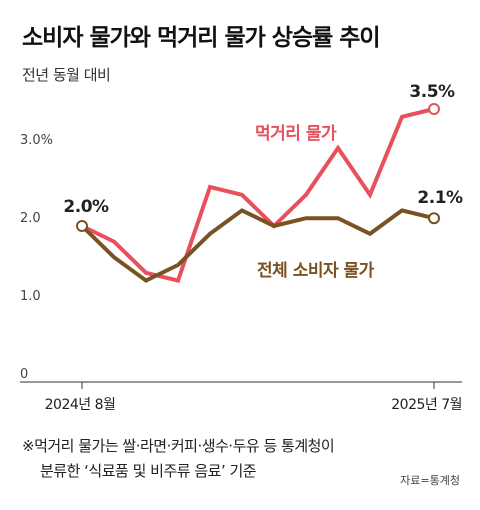 Image resolution: width=480 pixels, height=510 pixels. What do you see at coordinates (430, 480) in the screenshot?
I see `source-credit: 자료=통계청` at bounding box center [430, 480].